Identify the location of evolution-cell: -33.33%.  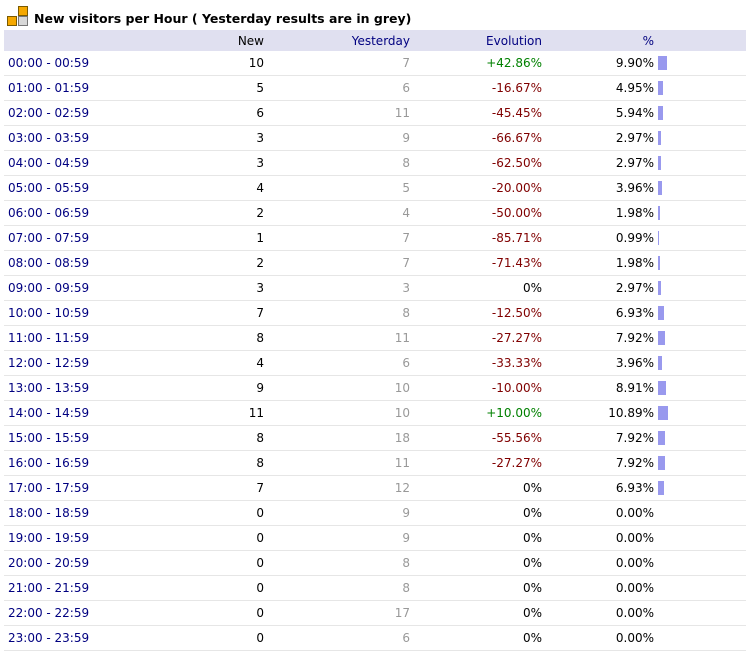
(477, 363).